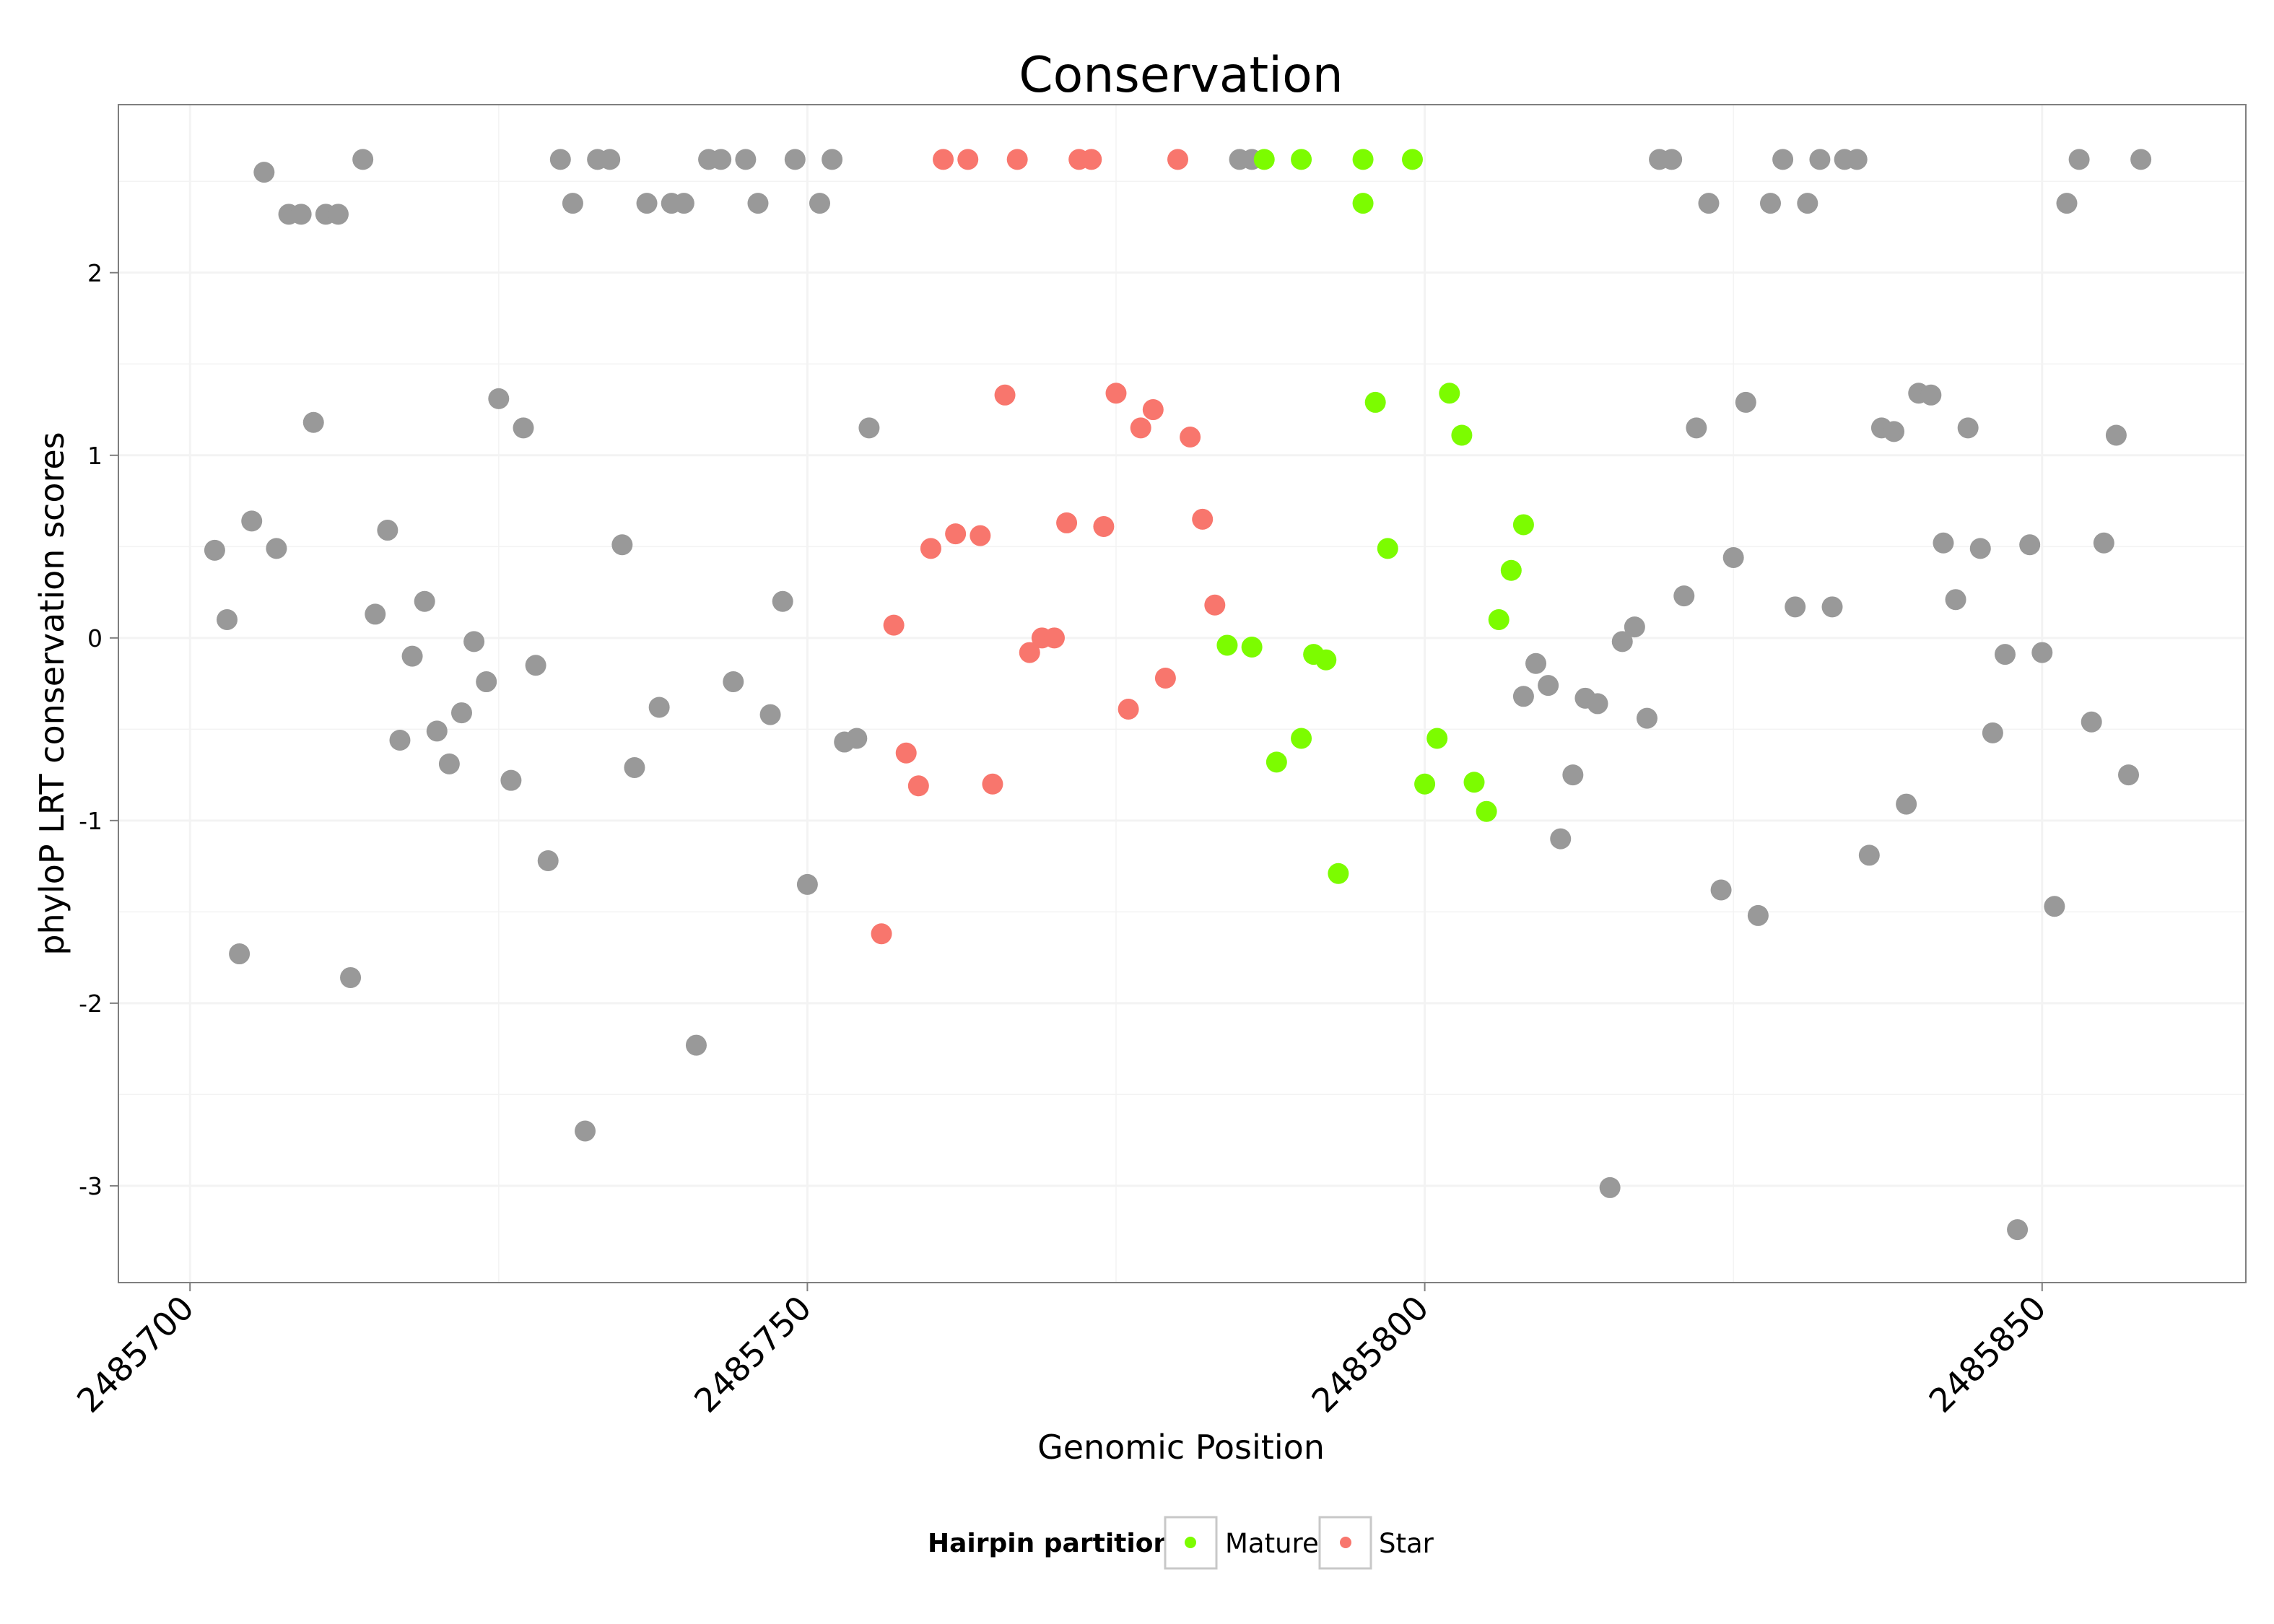 The height and width of the screenshot is (1624, 2274). I want to click on y-tick-label: -2, so click(91, 1004).